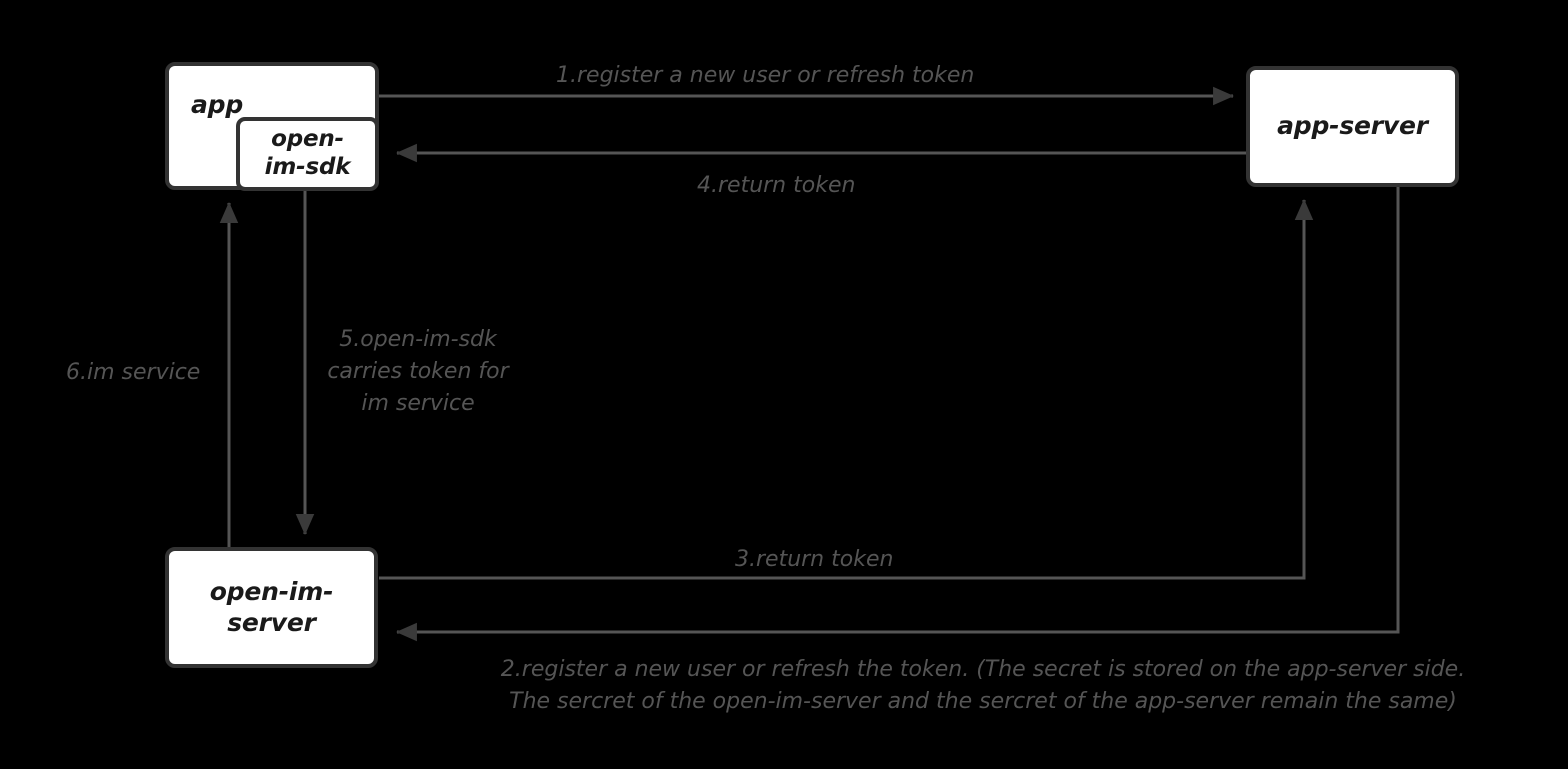 This screenshot has height=769, width=1568. Describe the element at coordinates (776, 185) in the screenshot. I see `edge-label-4: 4.return token` at that location.